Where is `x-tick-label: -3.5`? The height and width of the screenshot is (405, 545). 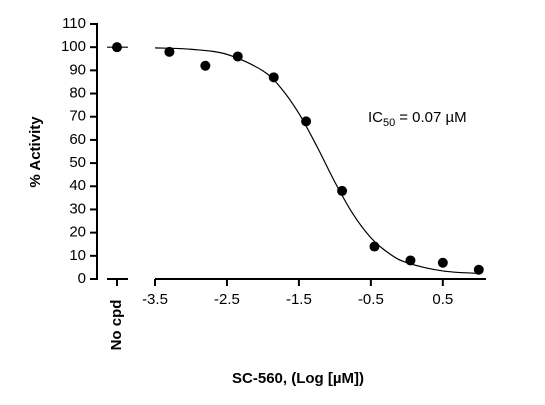 x-tick-label: -3.5 is located at coordinates (155, 299).